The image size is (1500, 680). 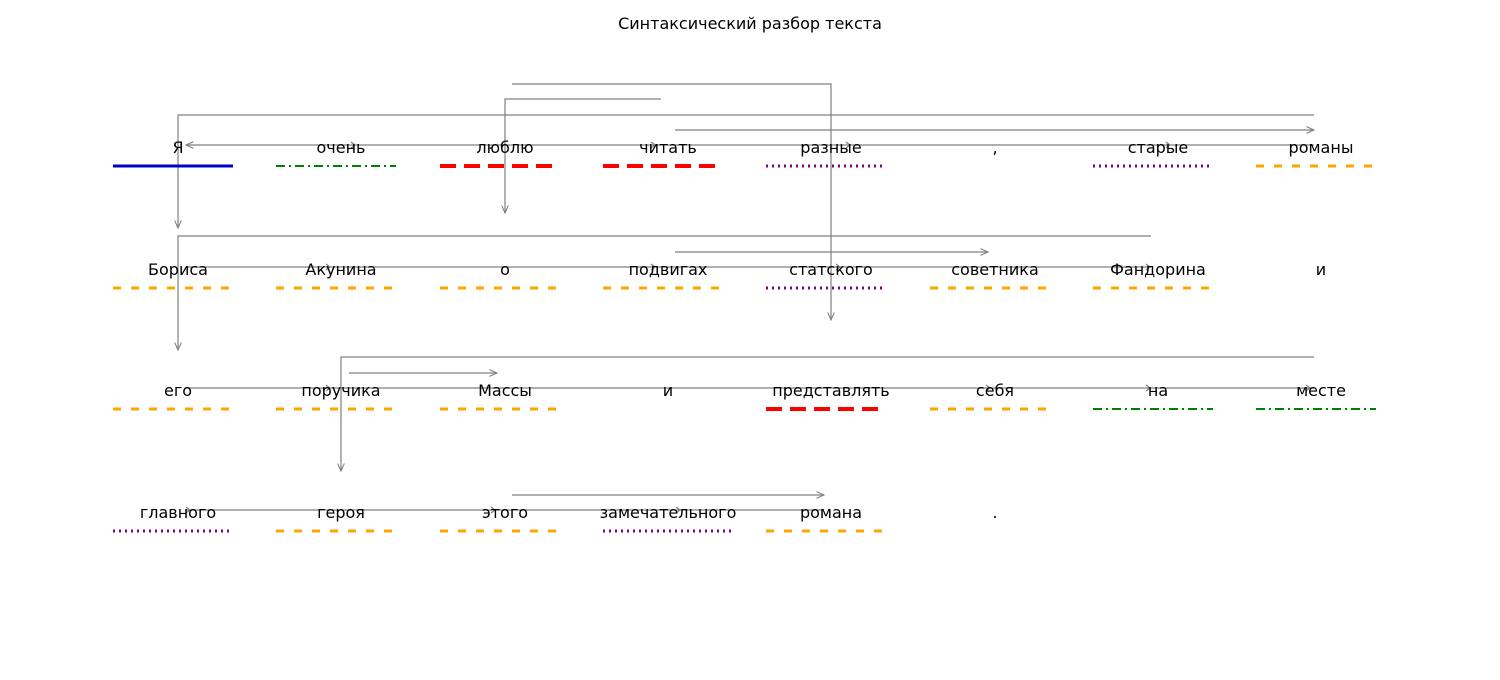 I want to click on word: Акунина, so click(x=340, y=269).